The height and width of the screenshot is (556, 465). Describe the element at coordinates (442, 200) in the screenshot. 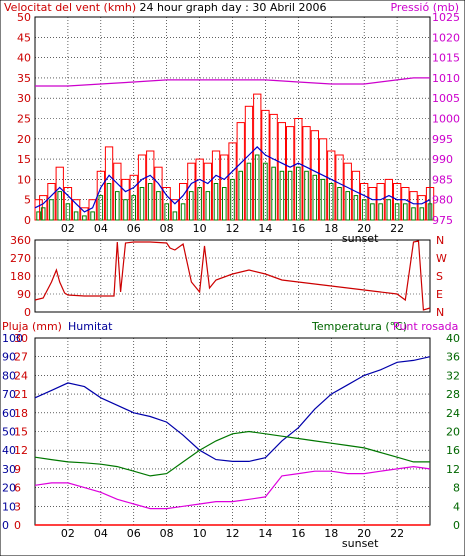

I see `pressure-y-tick: 980` at that location.